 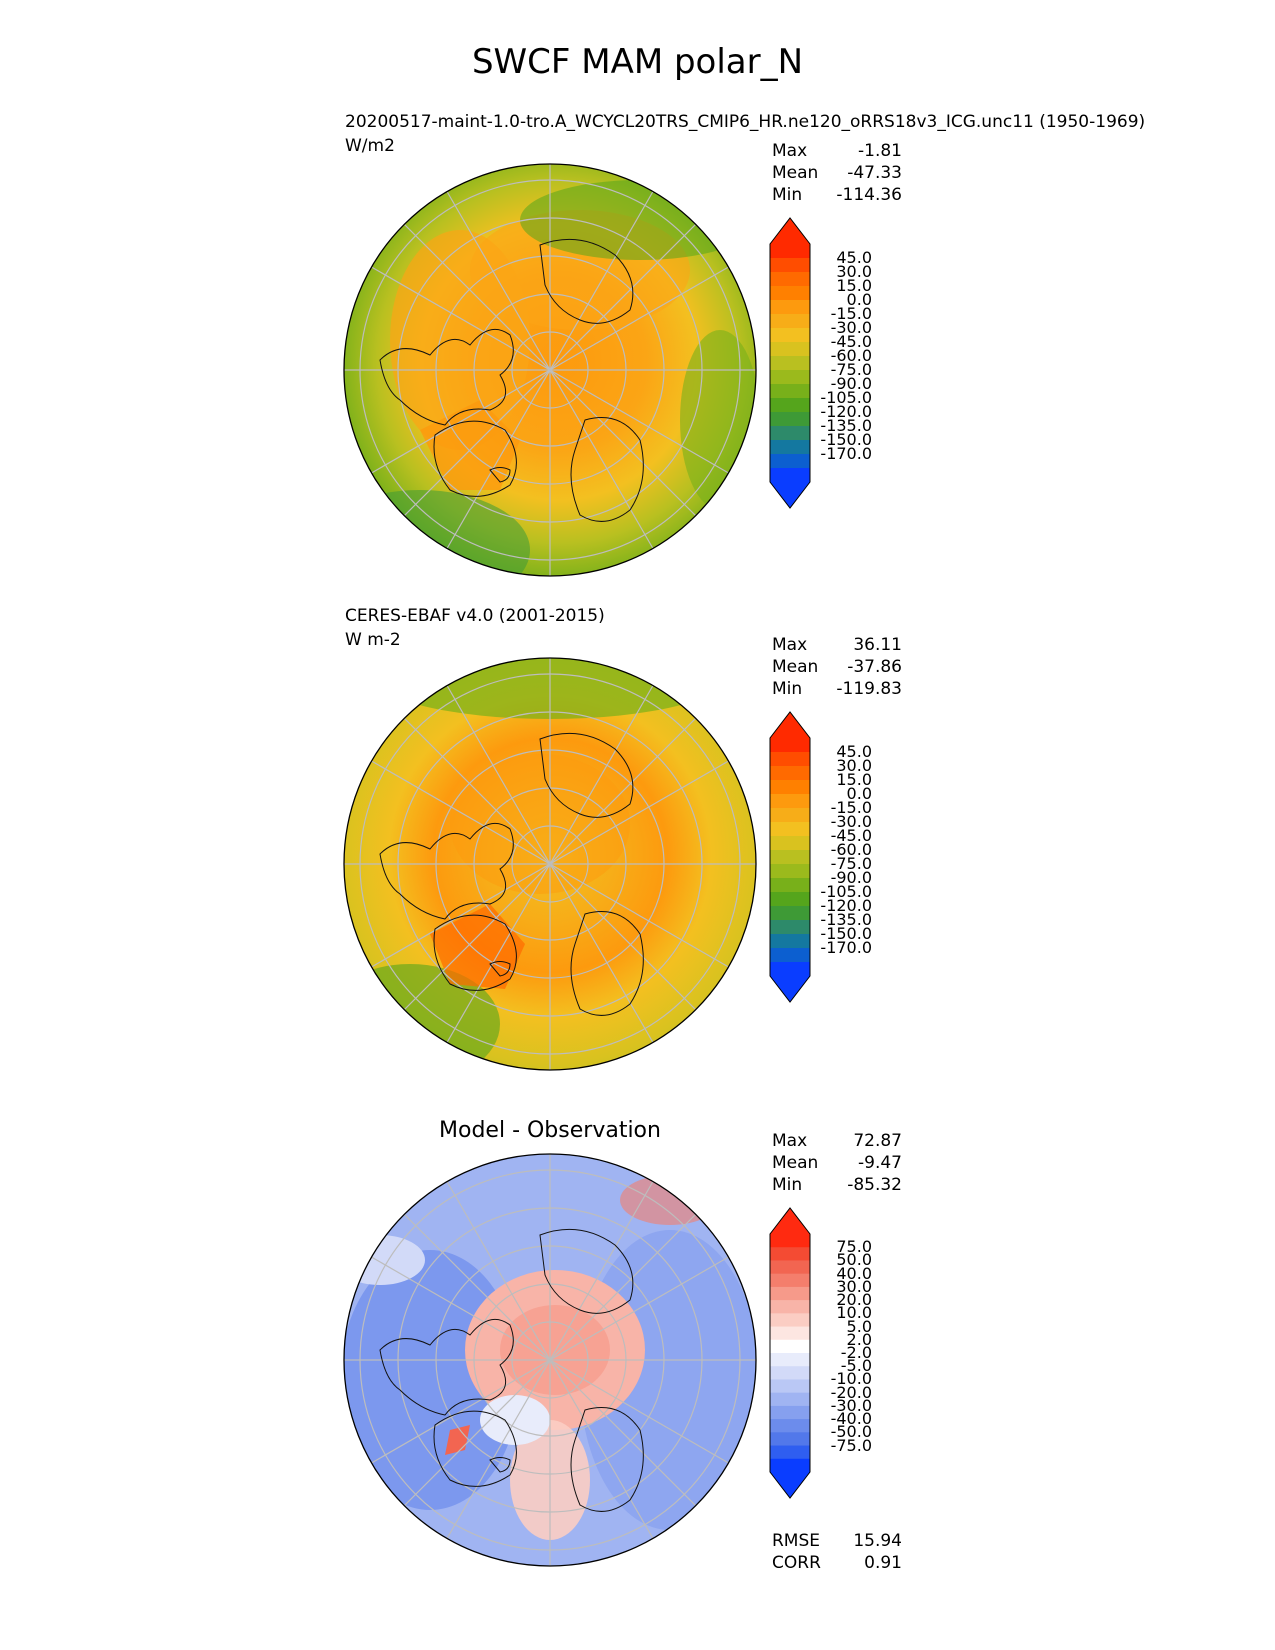 I want to click on panel1-graticule, so click(x=550, y=370).